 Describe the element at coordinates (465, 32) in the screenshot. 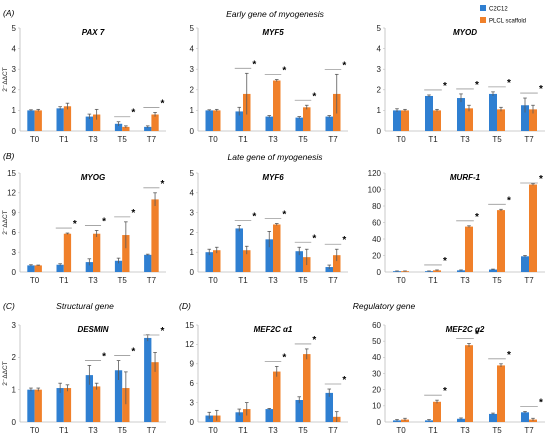

I see `chart-title: MYOD` at that location.